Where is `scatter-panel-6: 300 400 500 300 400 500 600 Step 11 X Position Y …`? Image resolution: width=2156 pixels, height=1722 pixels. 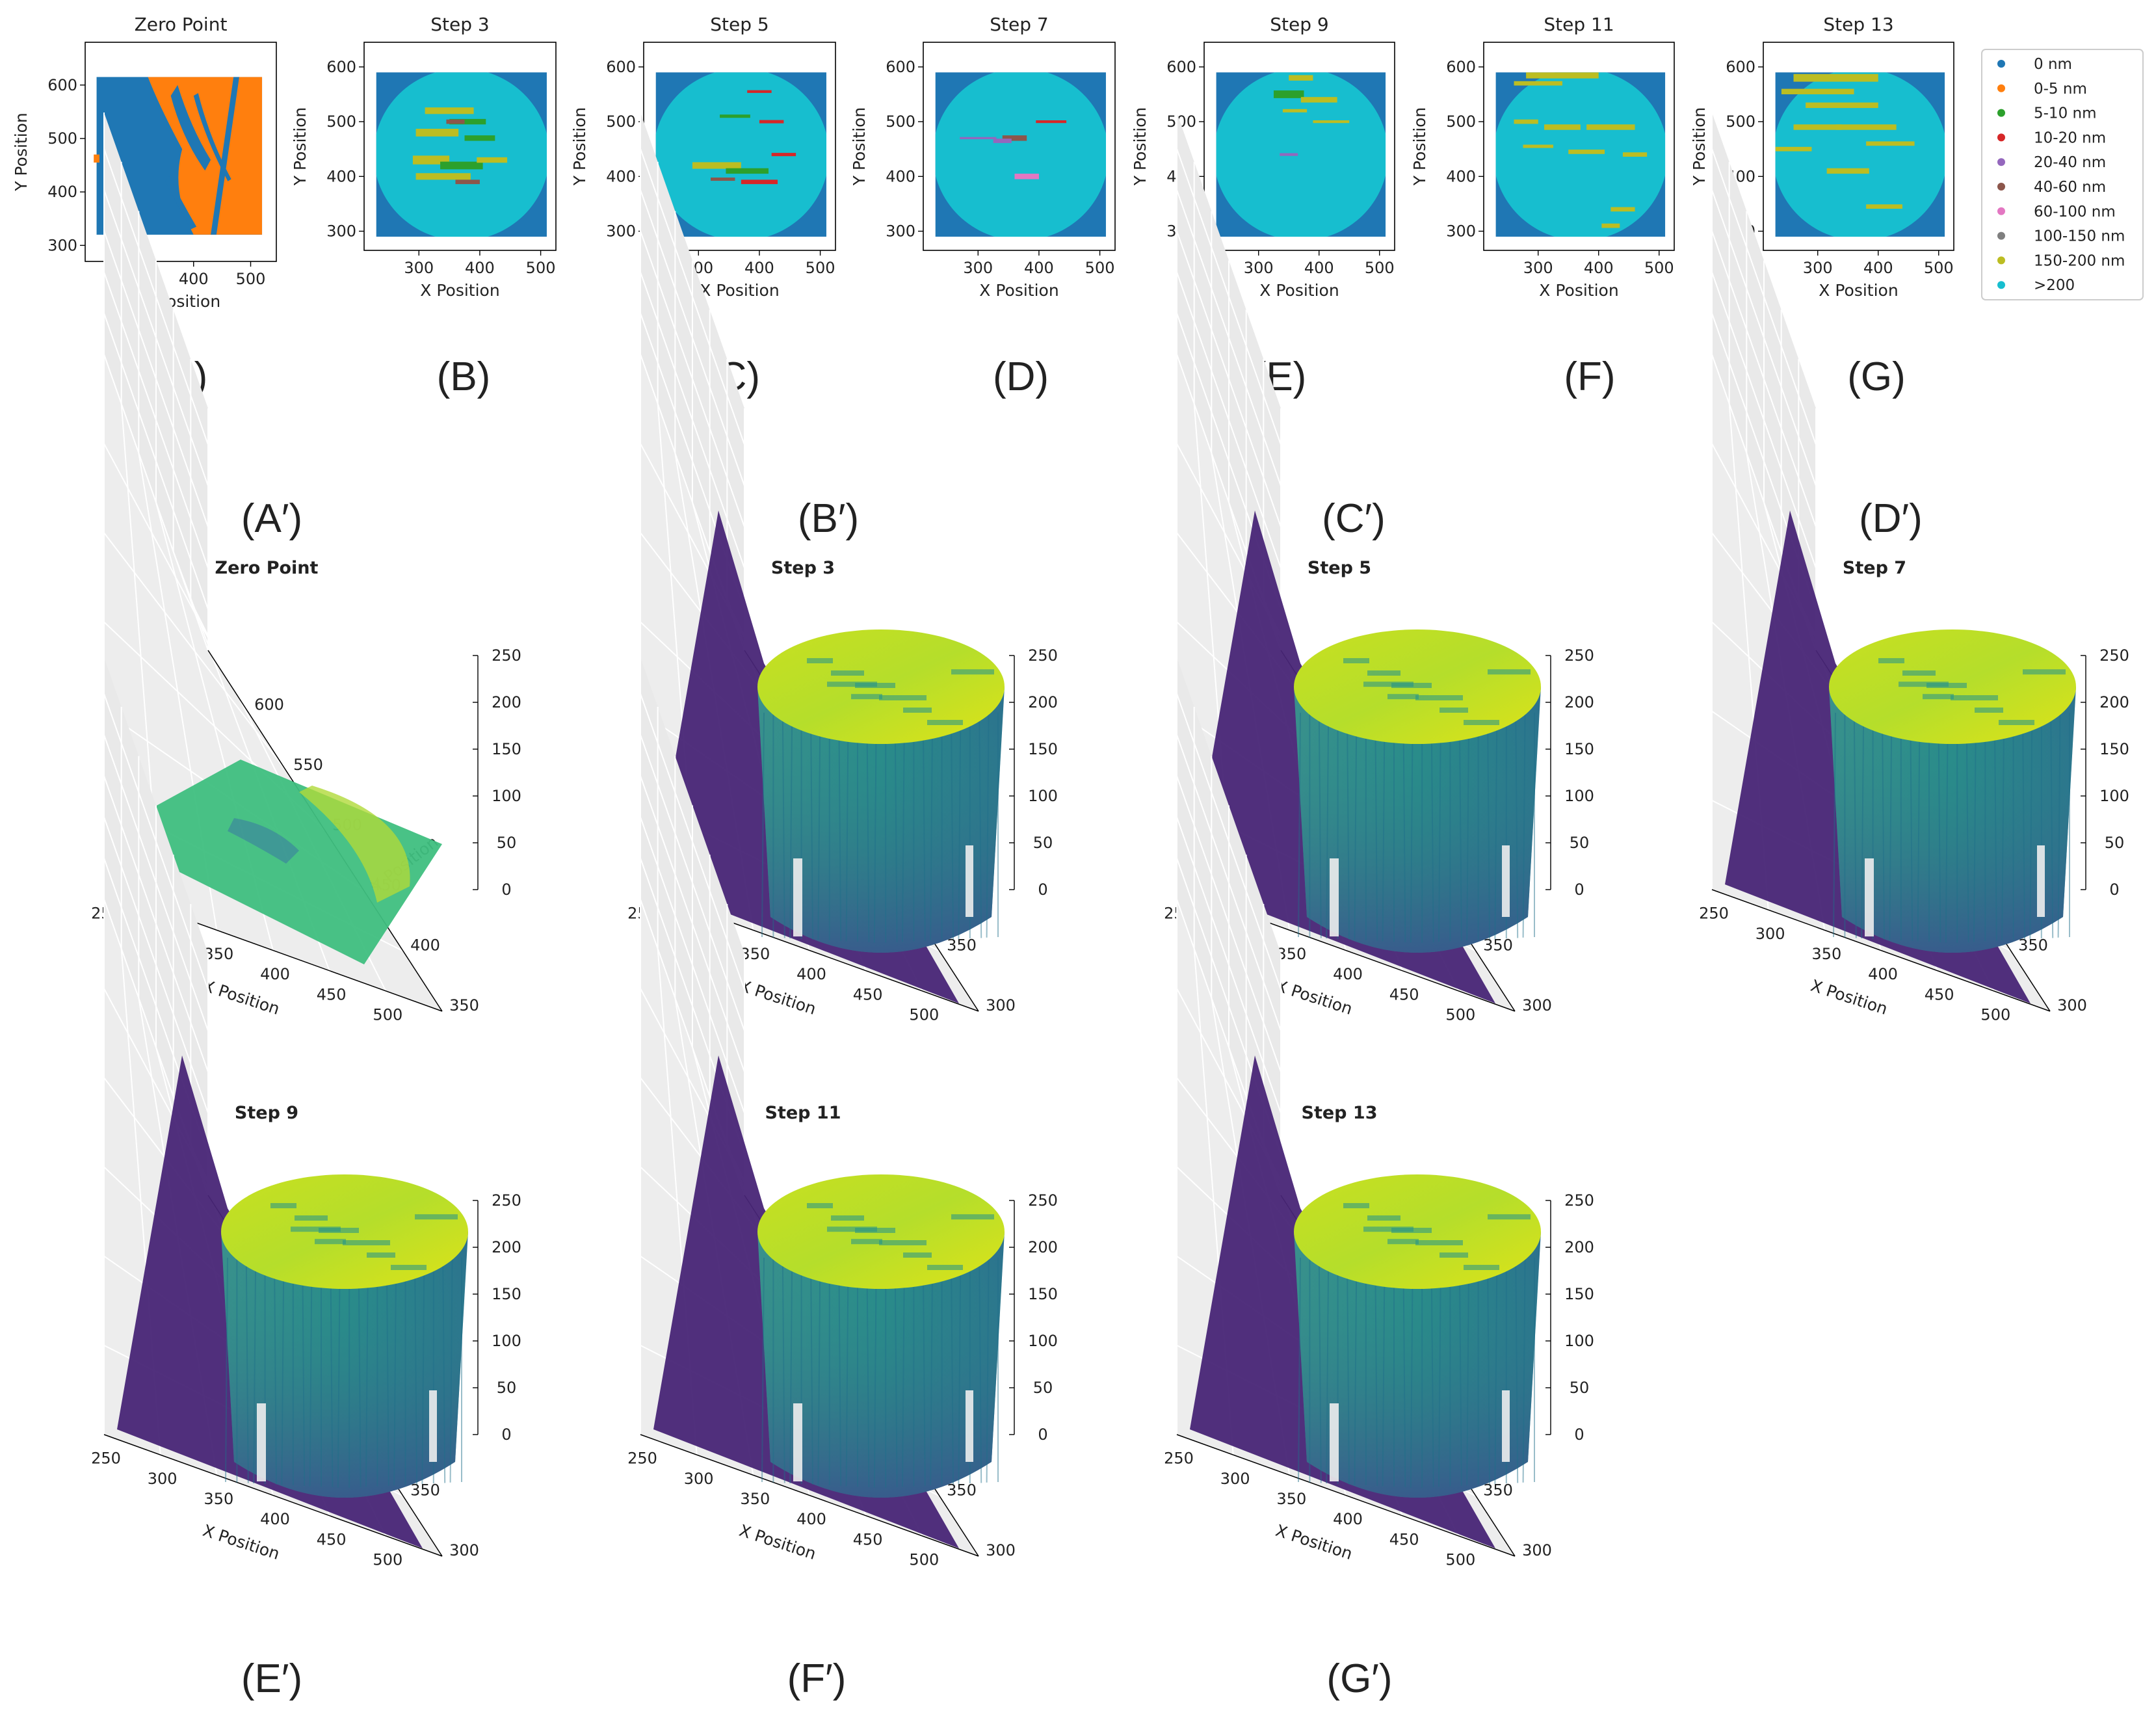
scatter-panel-6: 300 400 500 300 400 500 600 Step 11 X Position Y … is located at coordinates (1543, 207).